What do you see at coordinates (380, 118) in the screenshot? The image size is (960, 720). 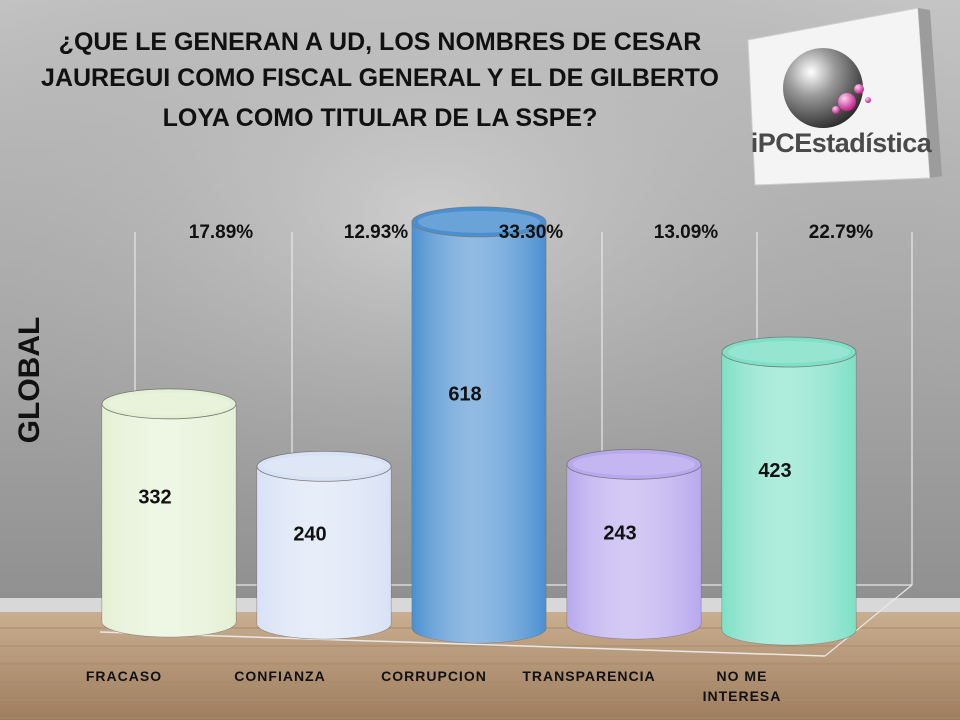 I see `chart-title-line-3: LOYA COMO TITULAR DE LA SSPE?` at bounding box center [380, 118].